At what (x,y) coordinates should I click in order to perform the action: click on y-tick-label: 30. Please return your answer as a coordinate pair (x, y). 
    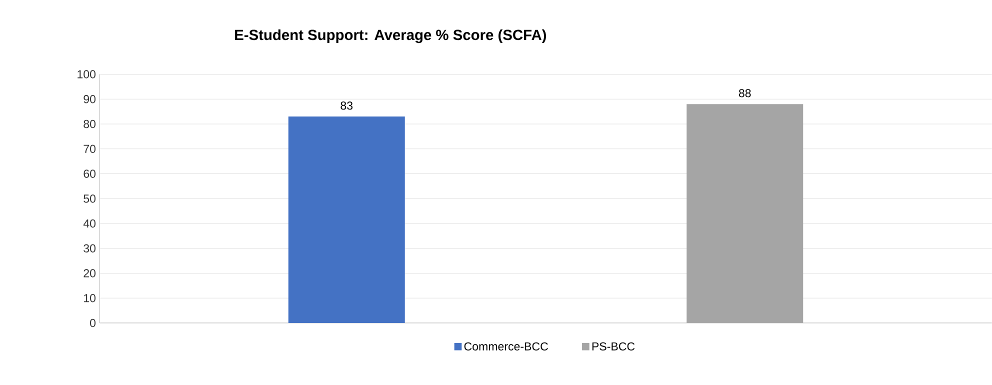
    Looking at the image, I should click on (90, 248).